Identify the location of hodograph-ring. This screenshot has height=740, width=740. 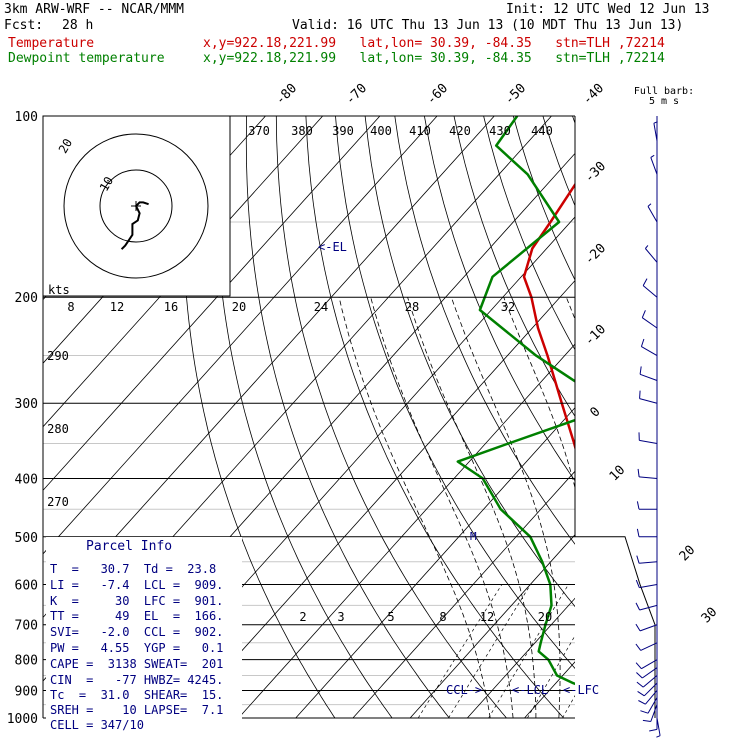
(136, 206).